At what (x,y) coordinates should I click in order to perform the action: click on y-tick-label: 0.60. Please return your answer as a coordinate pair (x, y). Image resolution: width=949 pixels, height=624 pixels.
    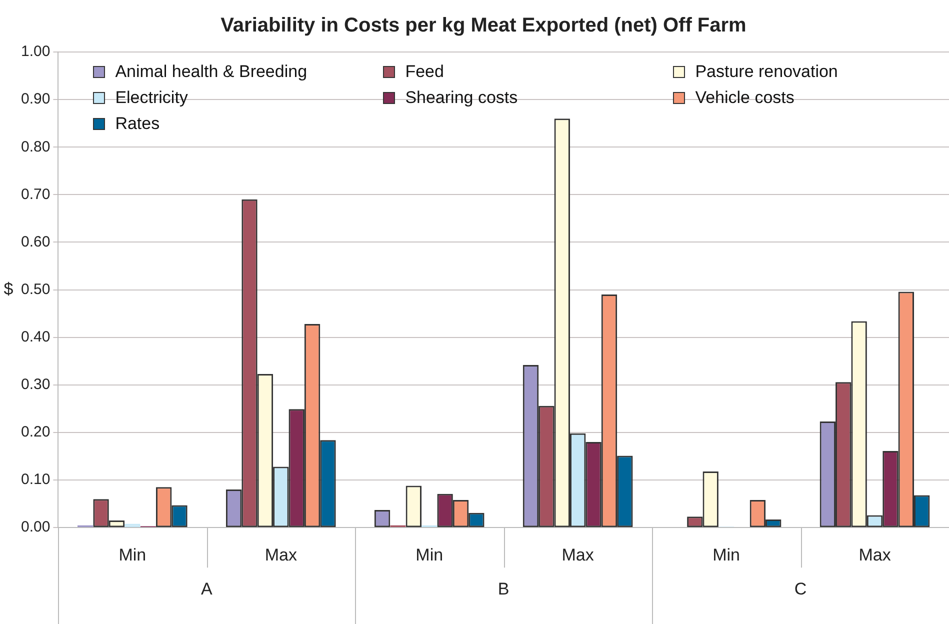
    Looking at the image, I should click on (35, 241).